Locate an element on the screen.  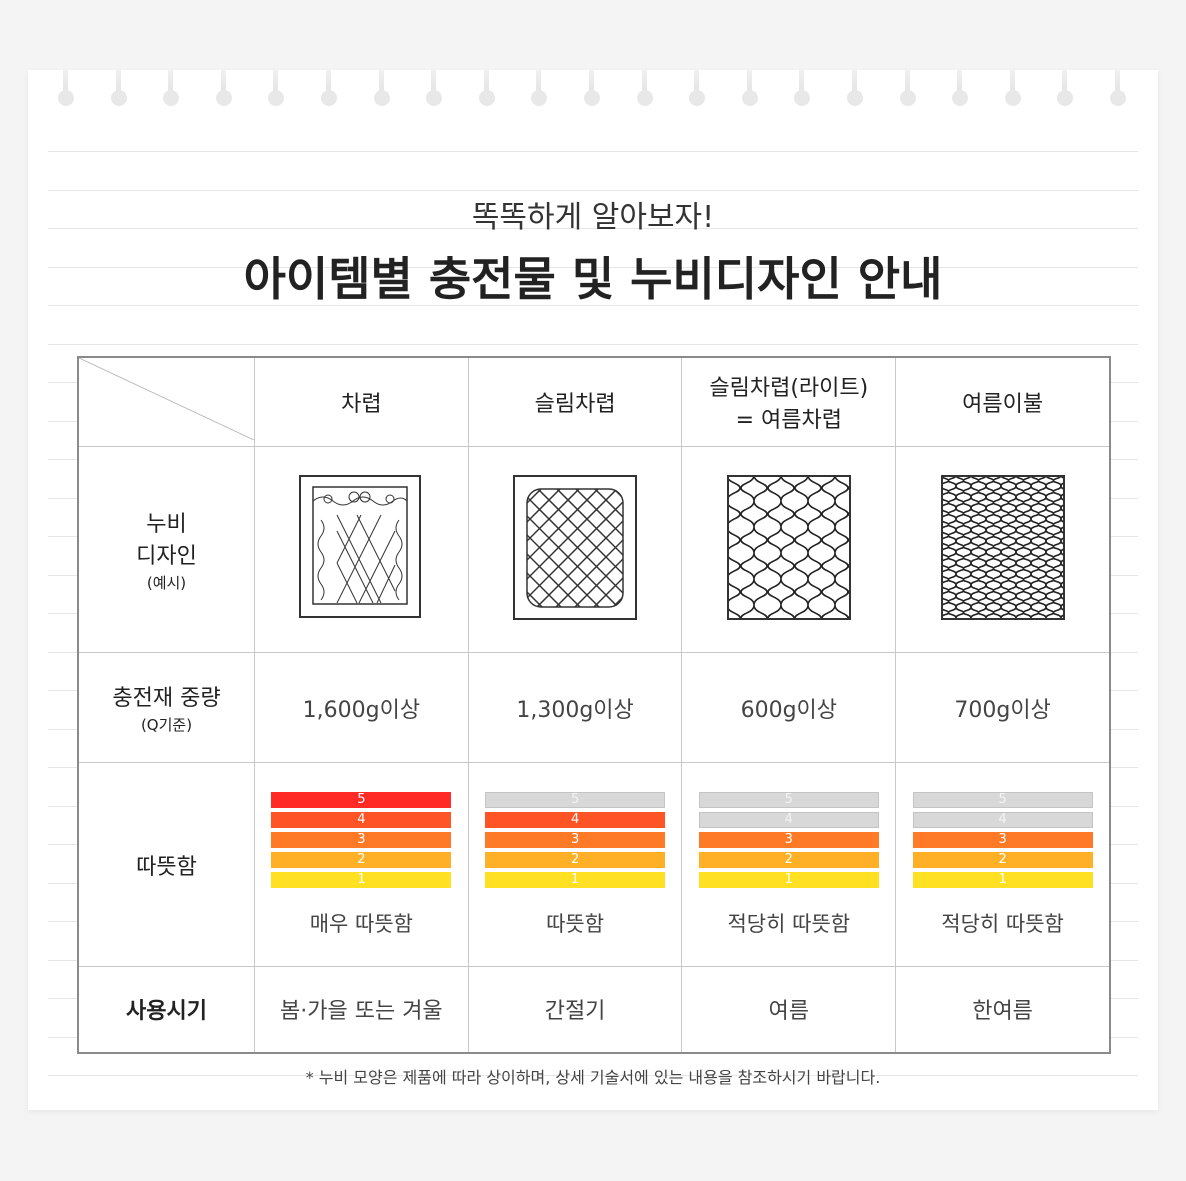
weight-value: 700g이상 is located at coordinates (1003, 707).